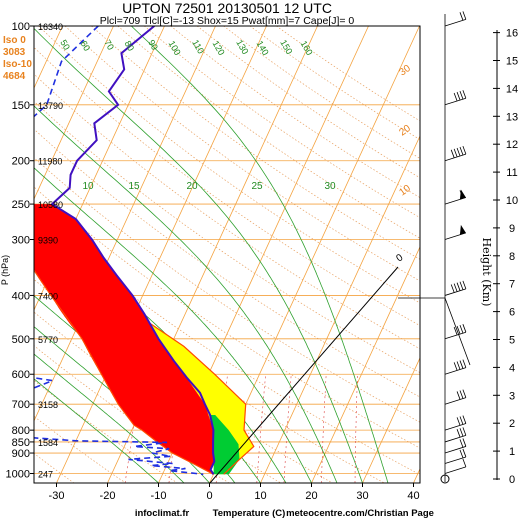 The image size is (521, 521). I want to click on theta-label: 0, so click(399, 258).